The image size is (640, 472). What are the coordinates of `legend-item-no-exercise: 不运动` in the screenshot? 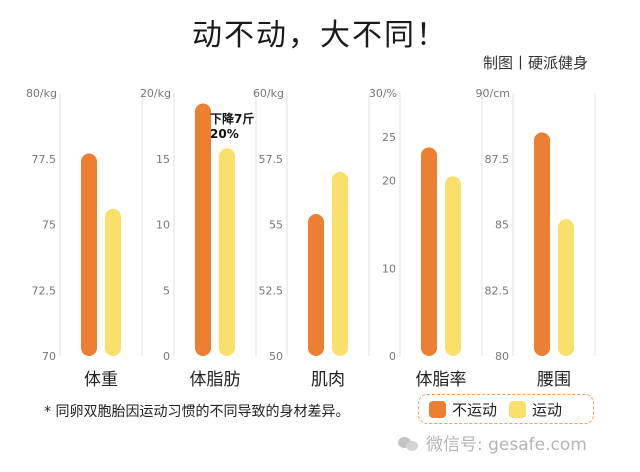 It's located at (463, 409).